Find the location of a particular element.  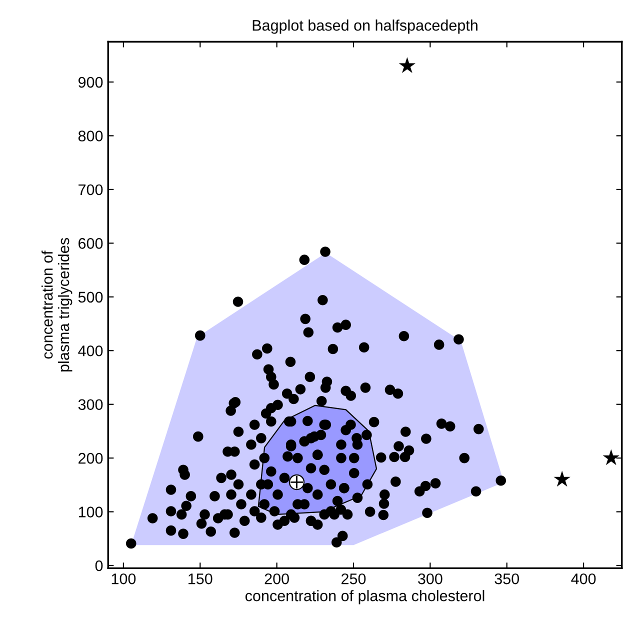

x-axis-title: concentration of plasma cholesterol is located at coordinates (364, 597).